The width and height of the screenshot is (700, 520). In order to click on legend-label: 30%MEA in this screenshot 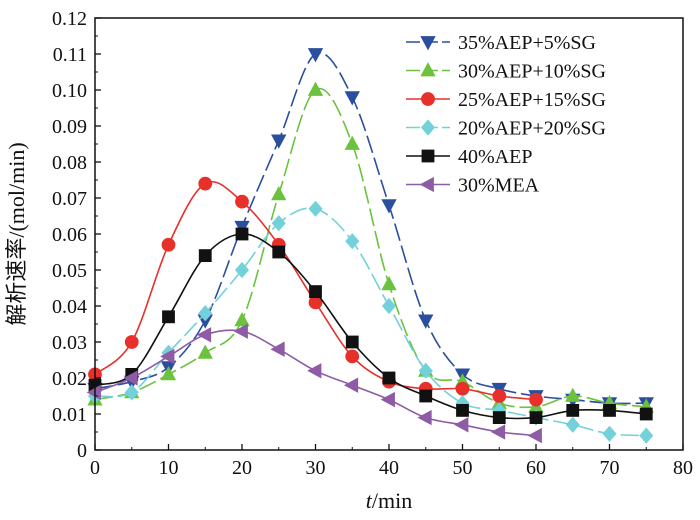, I will do `click(499, 186)`.